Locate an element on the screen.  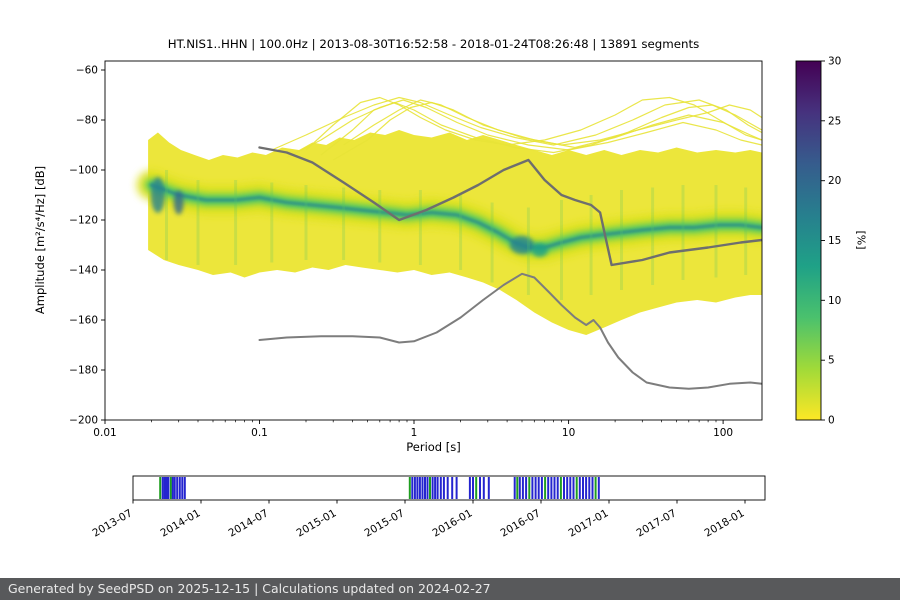
colorbar-tick-label: 0 is located at coordinates (831, 421).